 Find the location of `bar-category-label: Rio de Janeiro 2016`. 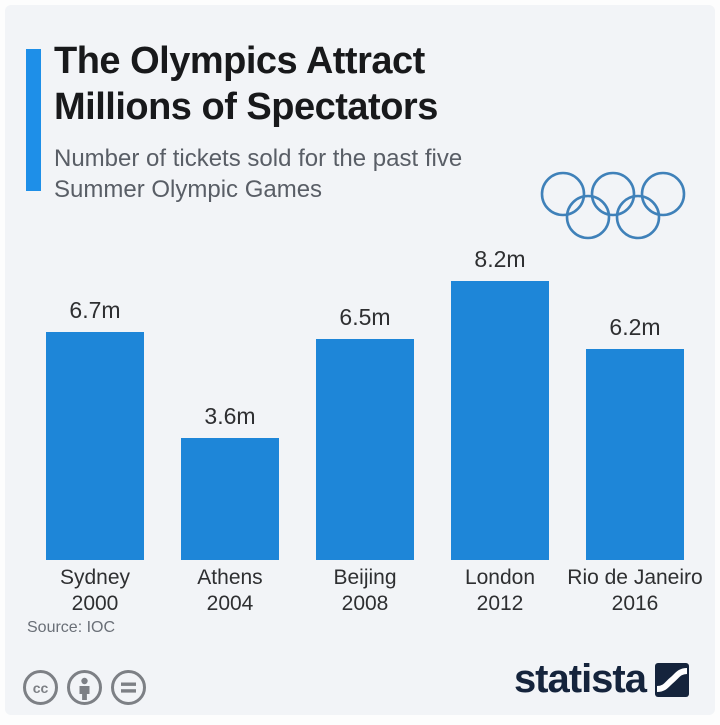

bar-category-label: Rio de Janeiro 2016 is located at coordinates (635, 591).